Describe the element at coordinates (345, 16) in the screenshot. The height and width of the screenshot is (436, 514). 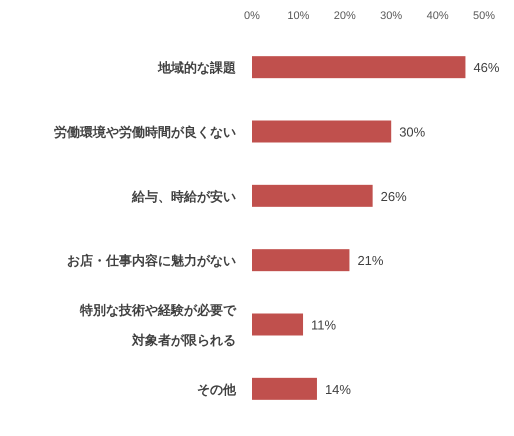
I see `x-tick-label: 20%` at that location.